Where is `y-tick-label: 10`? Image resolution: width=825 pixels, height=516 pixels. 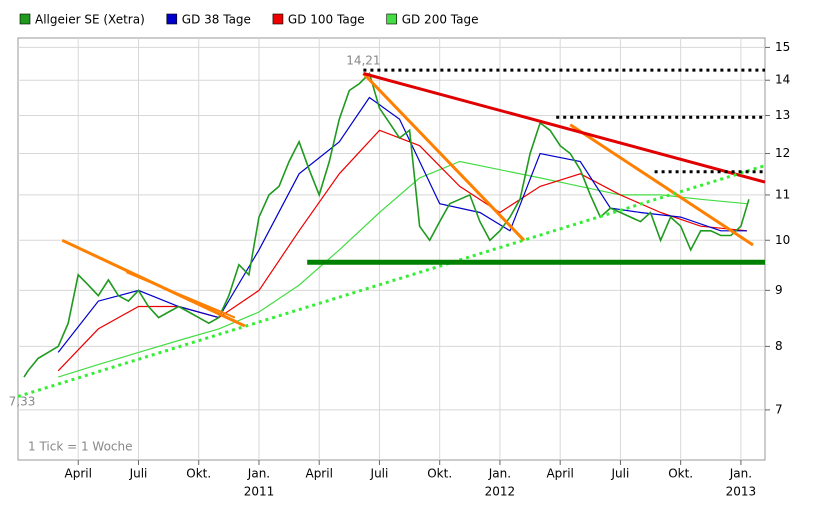 y-tick-label: 10 is located at coordinates (782, 240).